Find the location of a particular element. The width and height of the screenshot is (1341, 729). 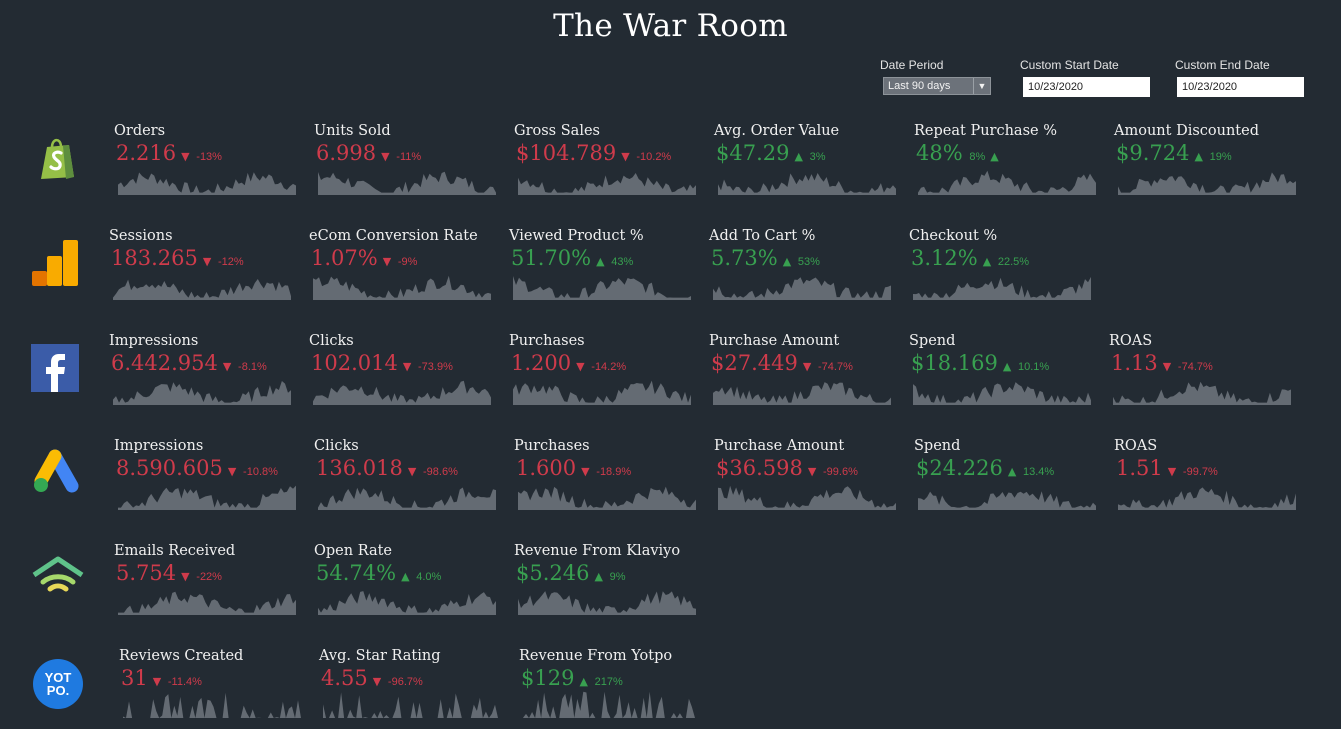

kpi-card: Viewed Product % 51.70% ▲ 43% is located at coordinates (604, 268).